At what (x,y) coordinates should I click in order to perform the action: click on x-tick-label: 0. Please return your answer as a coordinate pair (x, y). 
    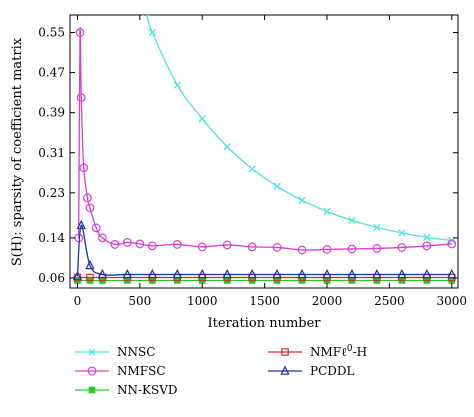
    Looking at the image, I should click on (78, 301).